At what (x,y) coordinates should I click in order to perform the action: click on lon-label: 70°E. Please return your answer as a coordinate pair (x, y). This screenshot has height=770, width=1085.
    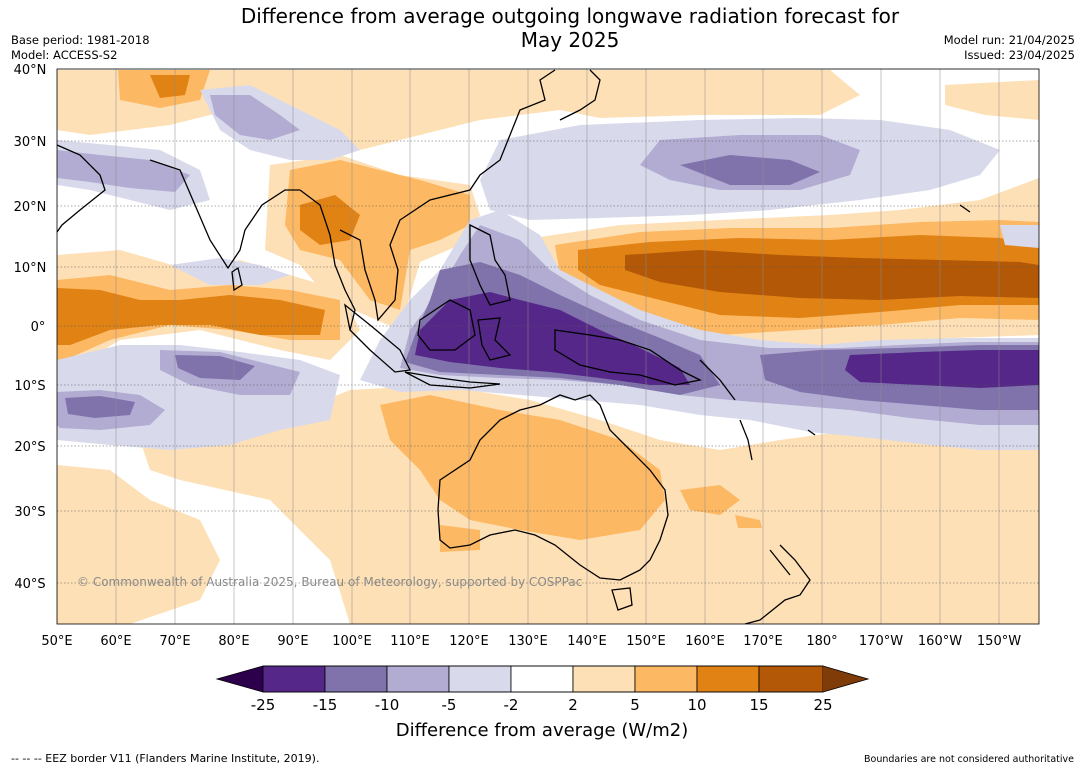
    Looking at the image, I should click on (174, 641).